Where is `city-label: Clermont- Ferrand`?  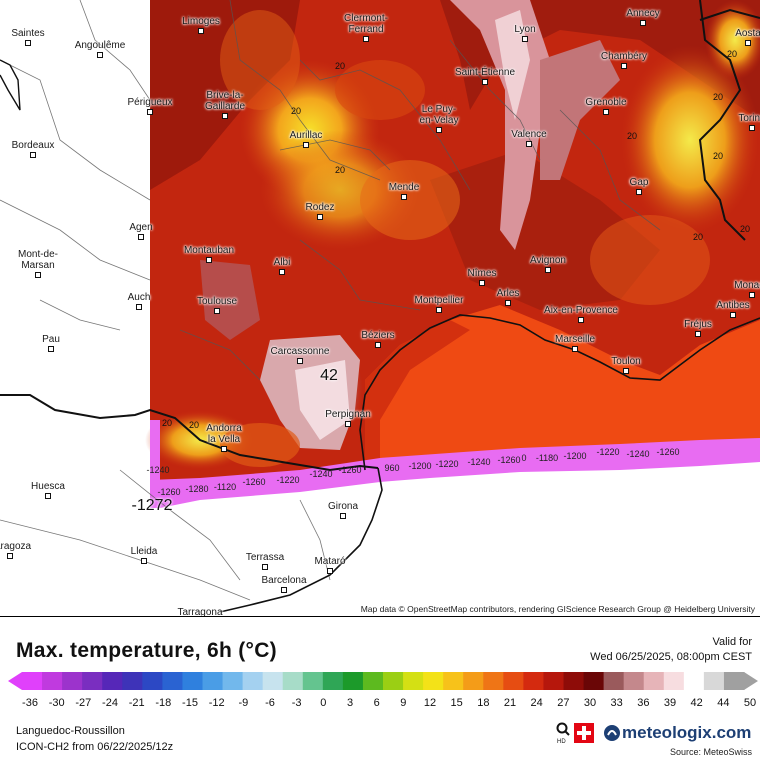 city-label: Clermont- Ferrand is located at coordinates (366, 24).